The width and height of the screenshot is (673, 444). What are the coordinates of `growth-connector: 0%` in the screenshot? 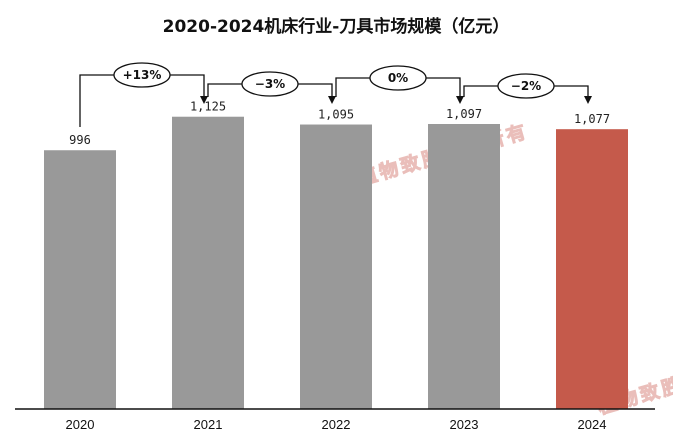 It's located at (399, 84).